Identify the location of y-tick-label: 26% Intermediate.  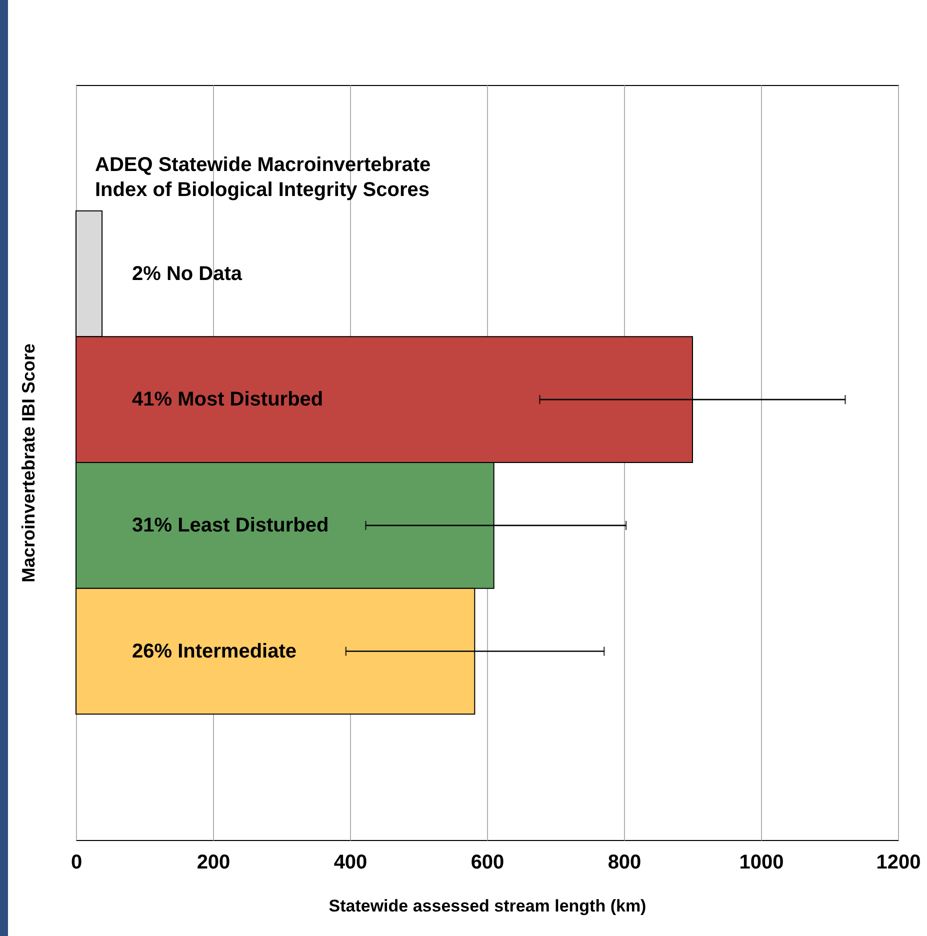
(214, 651).